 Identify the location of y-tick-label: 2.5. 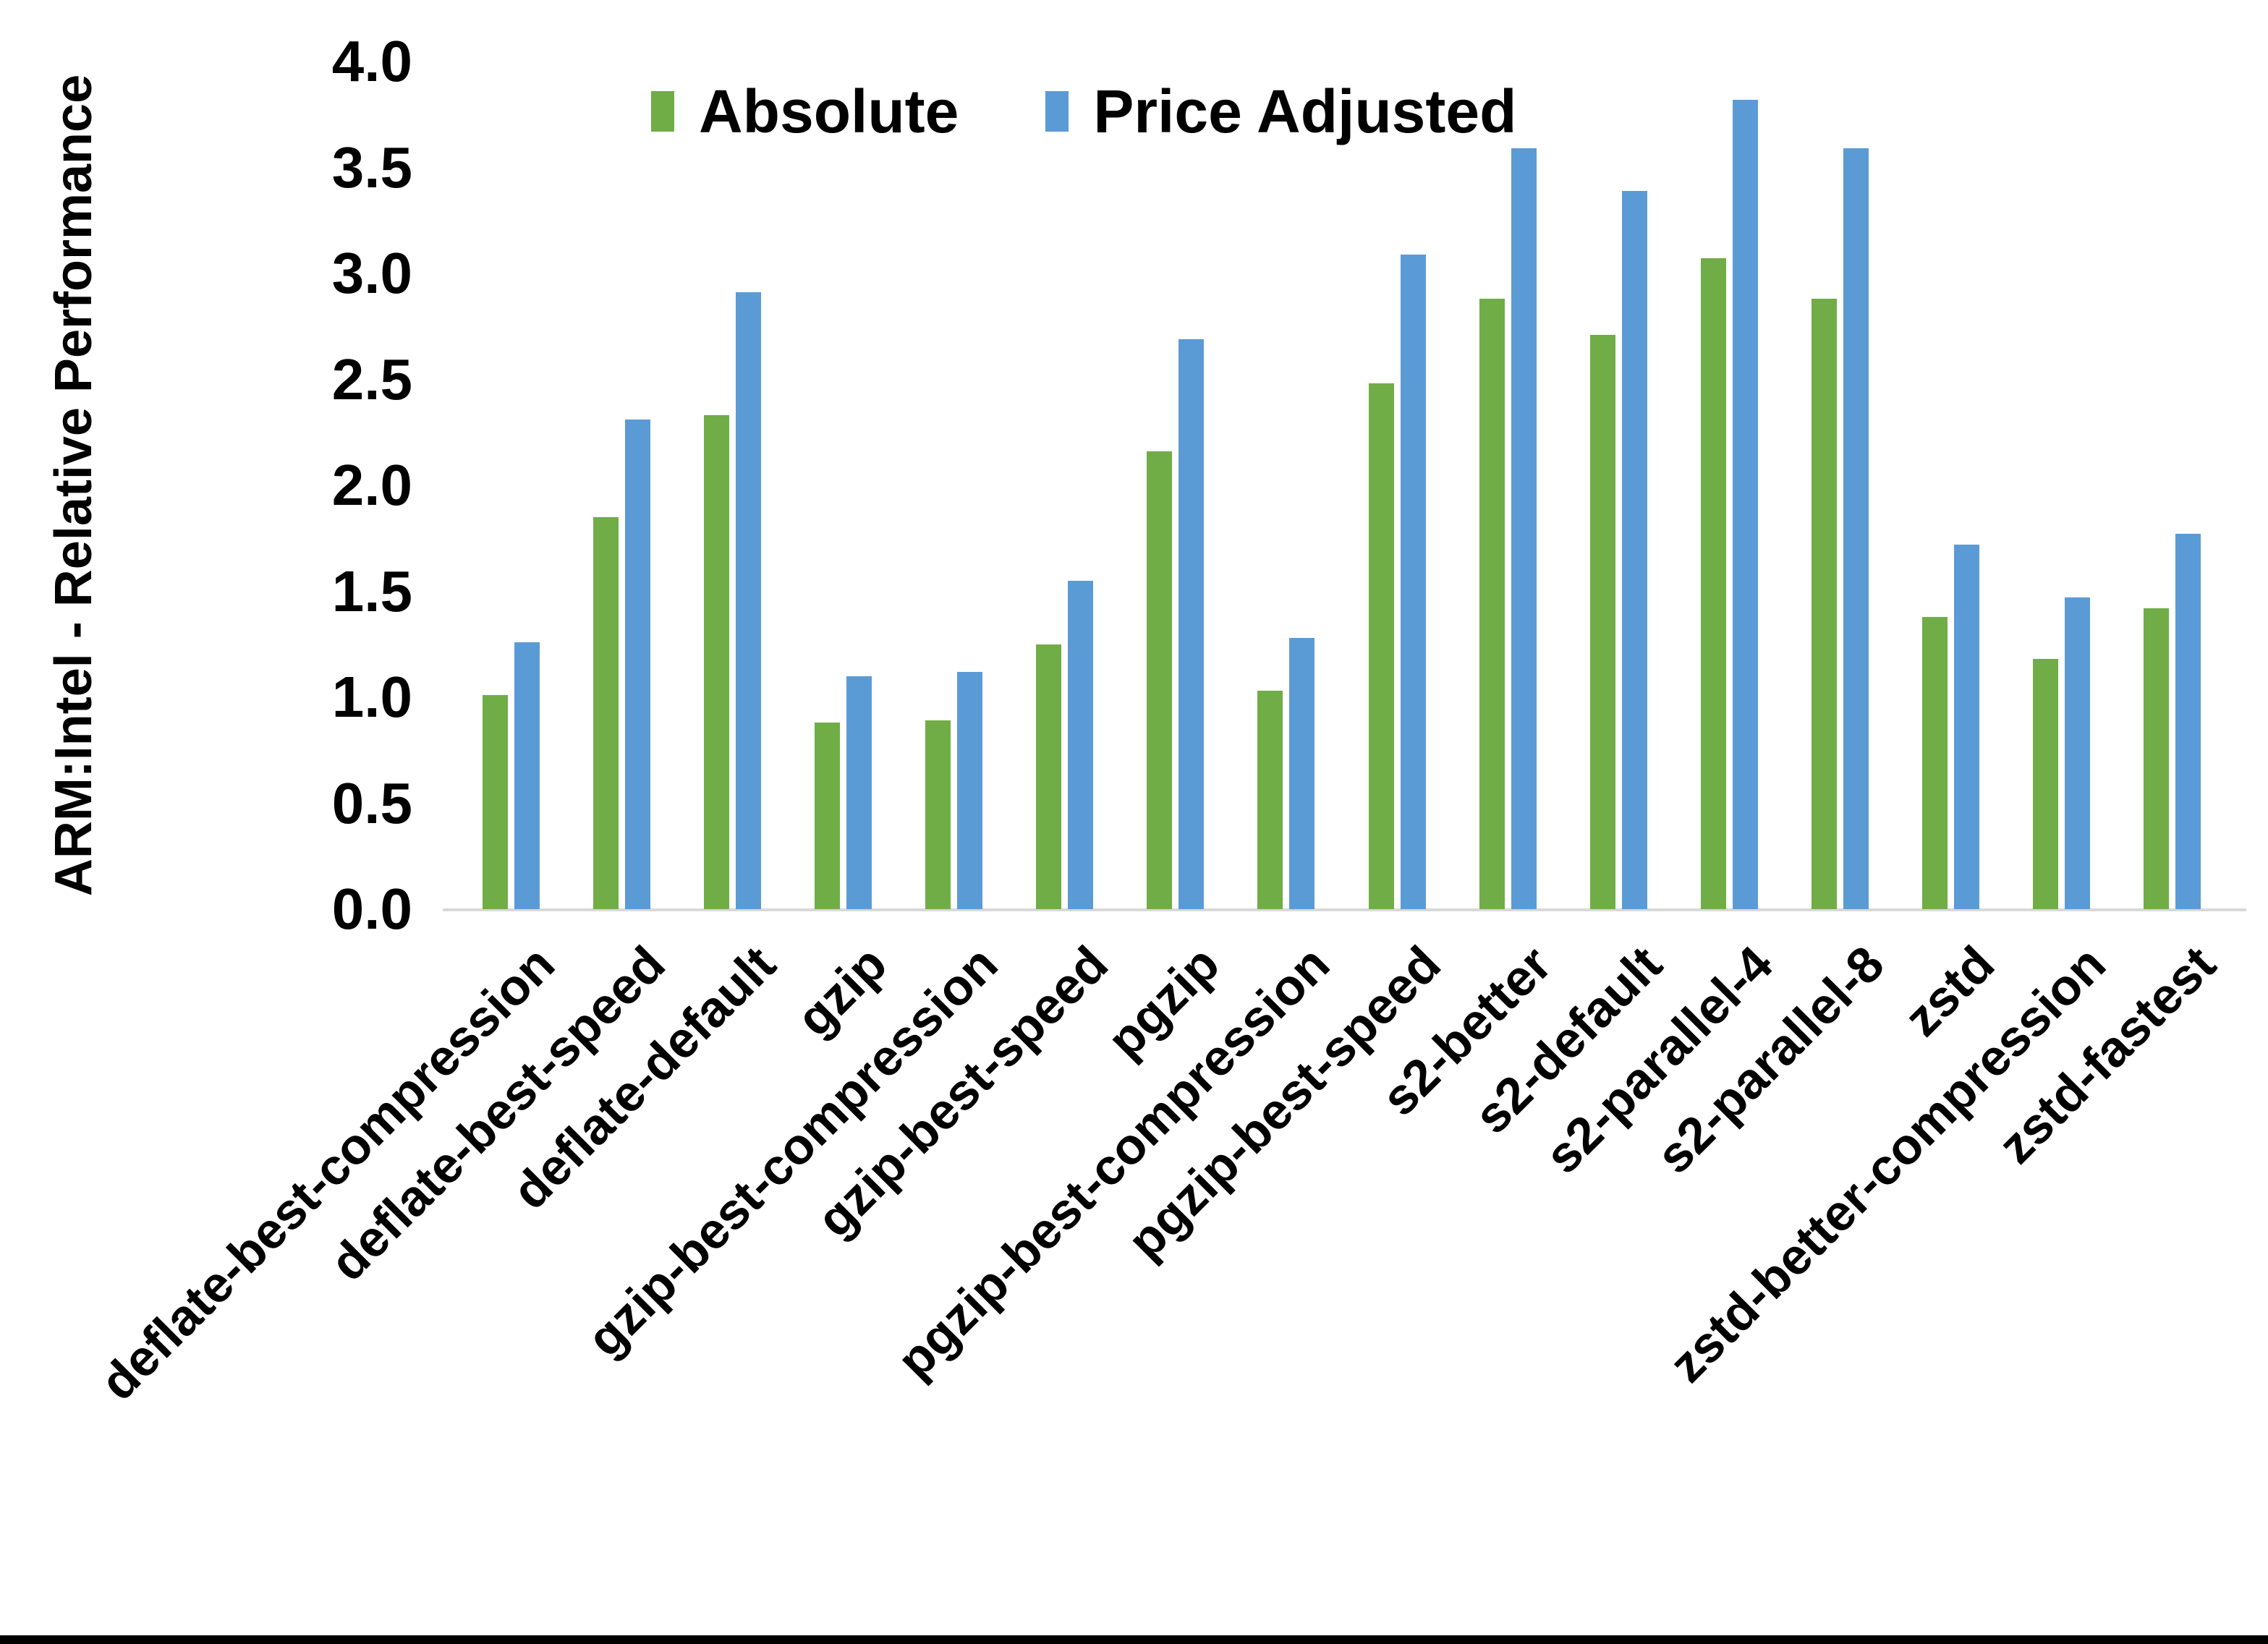
(371, 379).